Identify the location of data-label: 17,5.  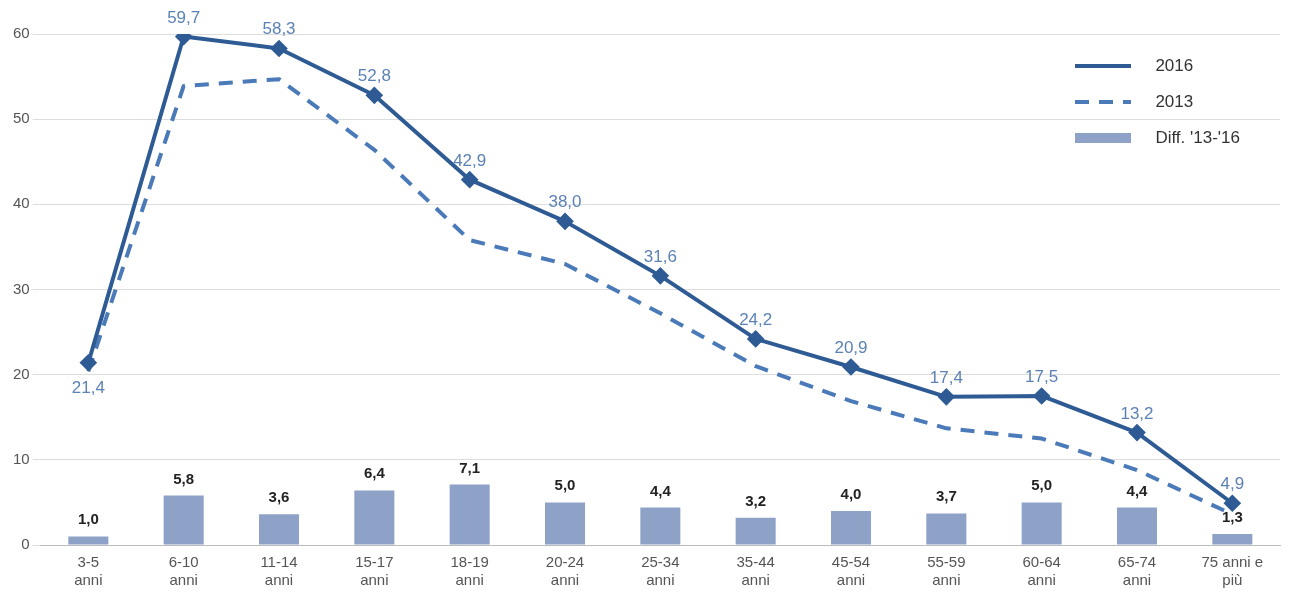
(1042, 376).